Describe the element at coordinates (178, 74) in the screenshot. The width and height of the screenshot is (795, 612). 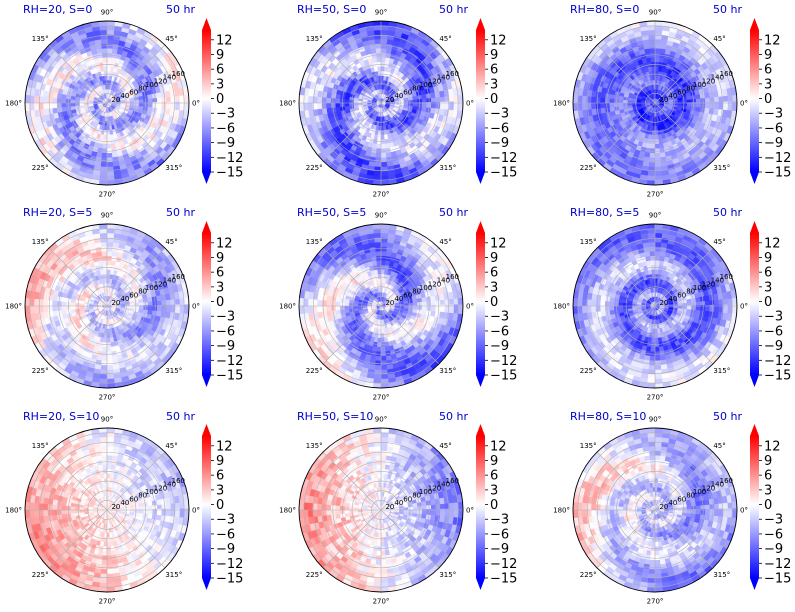
I see `radial-tick-label: 160` at that location.